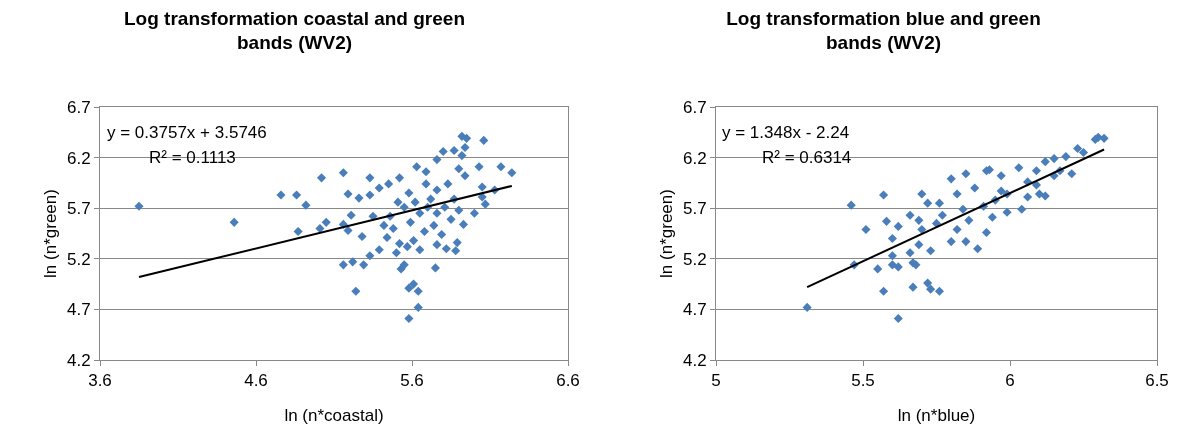 Image resolution: width=1178 pixels, height=447 pixels. What do you see at coordinates (100, 381) in the screenshot?
I see `x-tick-label: 3.6` at bounding box center [100, 381].